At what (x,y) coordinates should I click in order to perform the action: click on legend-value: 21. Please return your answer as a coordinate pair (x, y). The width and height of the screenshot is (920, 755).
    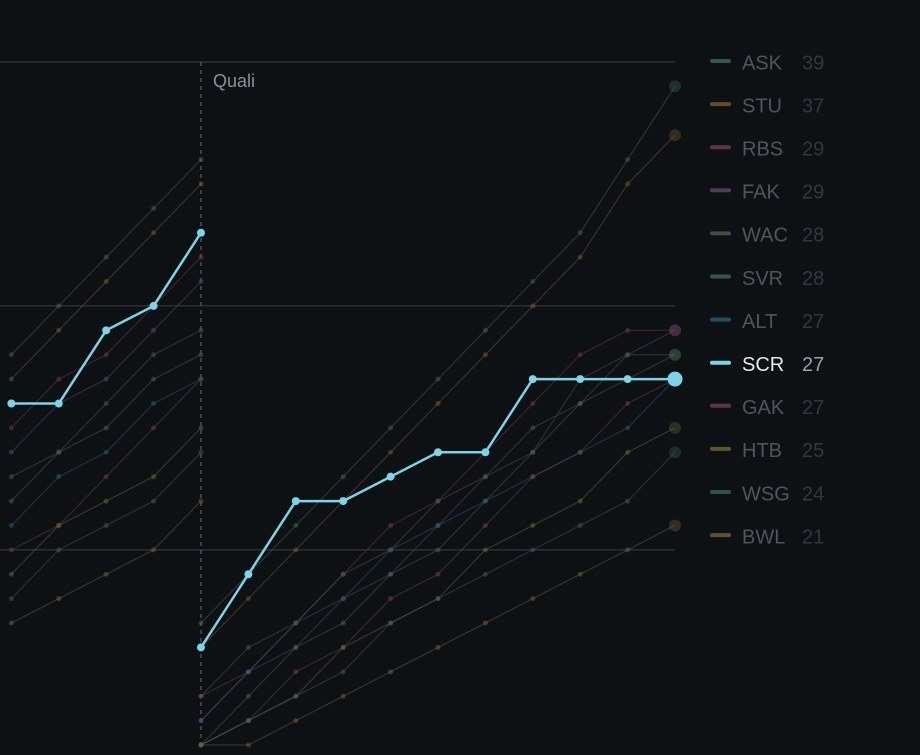
    Looking at the image, I should click on (813, 537).